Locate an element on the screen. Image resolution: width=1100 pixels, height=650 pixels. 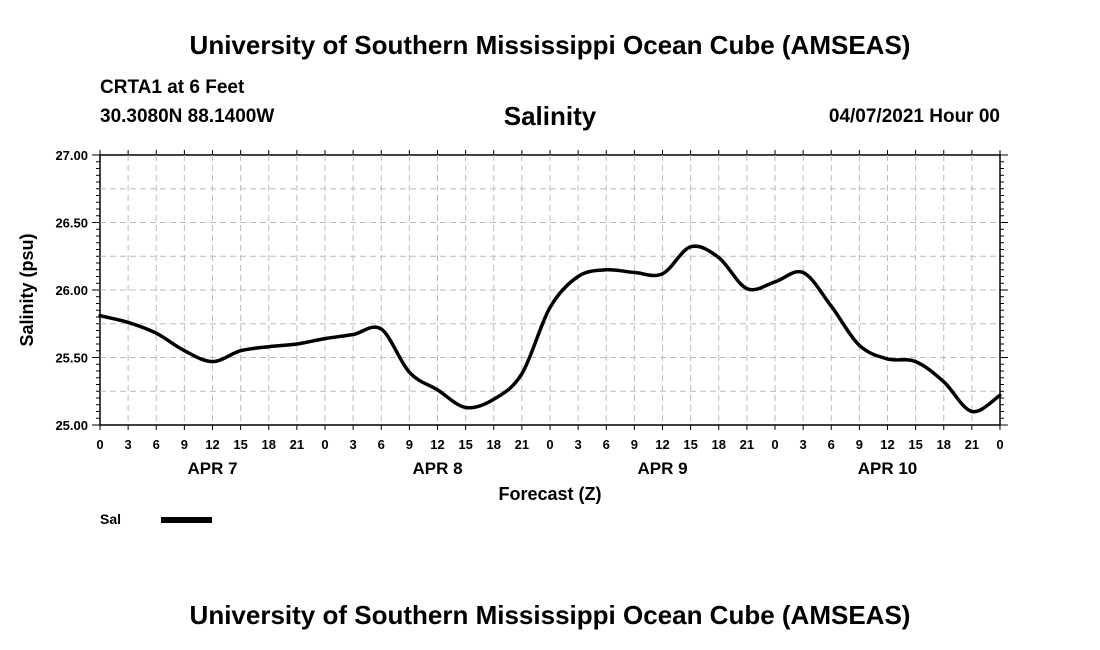
y-tick-label: 26.50 is located at coordinates (71, 223).